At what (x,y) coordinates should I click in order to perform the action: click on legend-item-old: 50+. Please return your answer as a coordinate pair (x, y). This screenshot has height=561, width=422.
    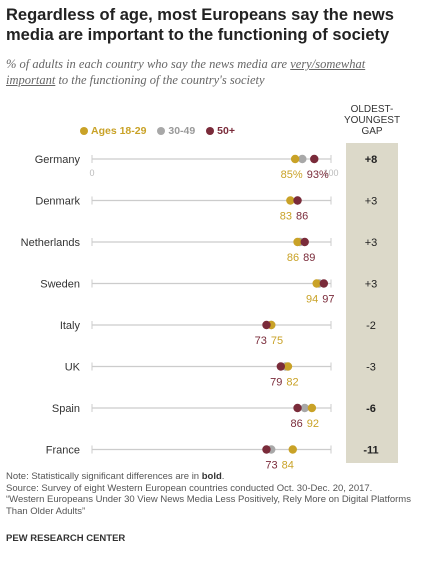
    Looking at the image, I should click on (220, 131).